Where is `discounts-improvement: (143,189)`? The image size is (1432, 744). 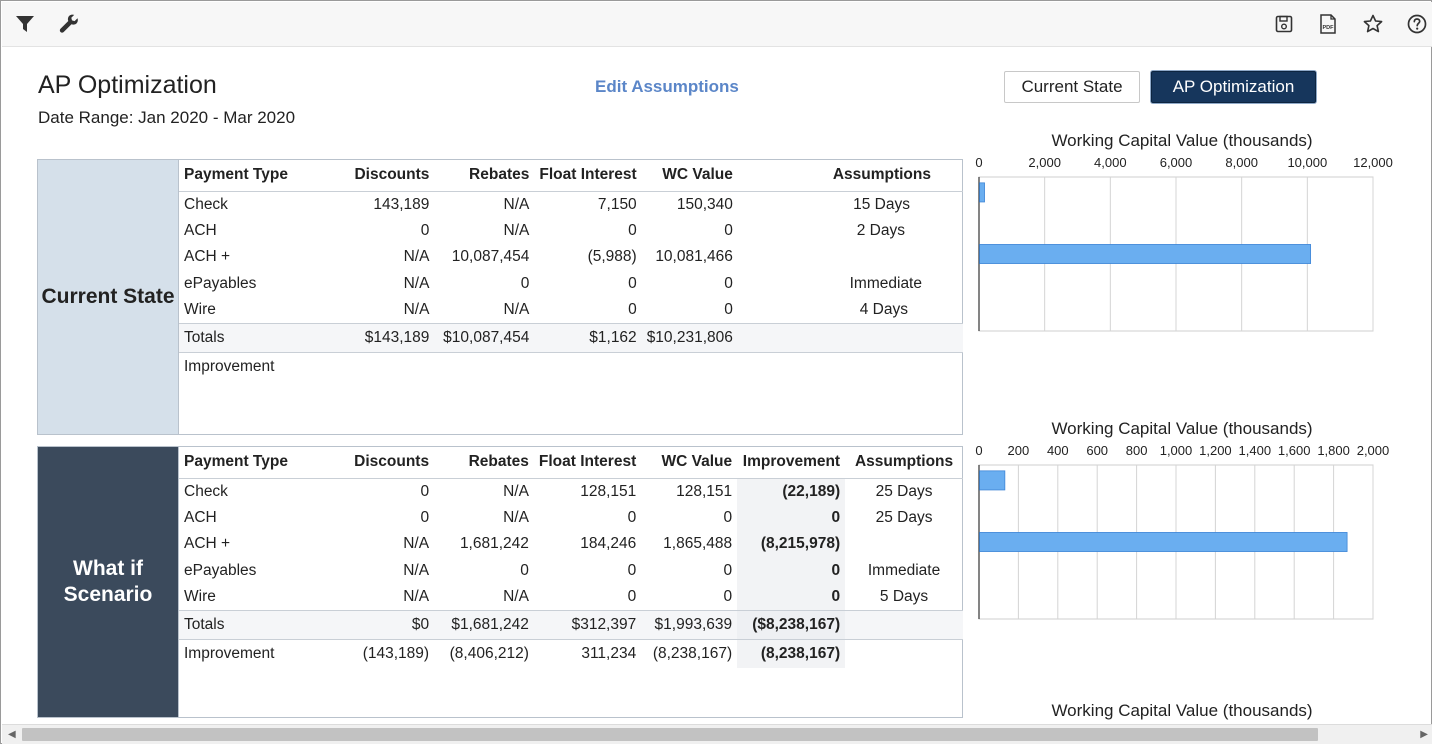
discounts-improvement: (143,189) is located at coordinates (396, 653).